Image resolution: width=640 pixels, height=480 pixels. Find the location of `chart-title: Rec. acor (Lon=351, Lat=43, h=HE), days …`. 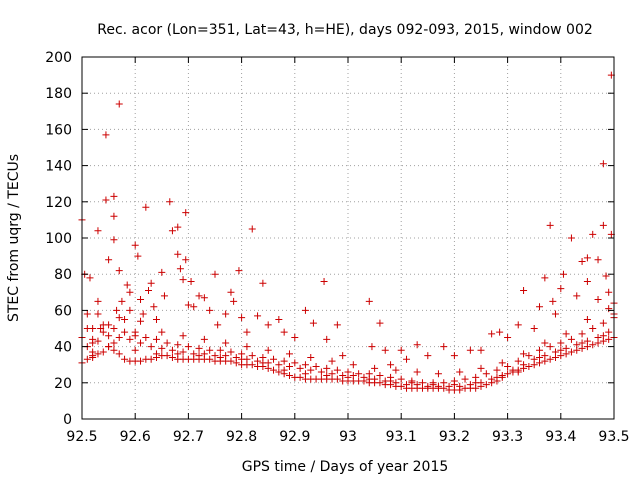

chart-title: Rec. acor (Lon=351, Lat=43, h=HE), days … is located at coordinates (345, 30).